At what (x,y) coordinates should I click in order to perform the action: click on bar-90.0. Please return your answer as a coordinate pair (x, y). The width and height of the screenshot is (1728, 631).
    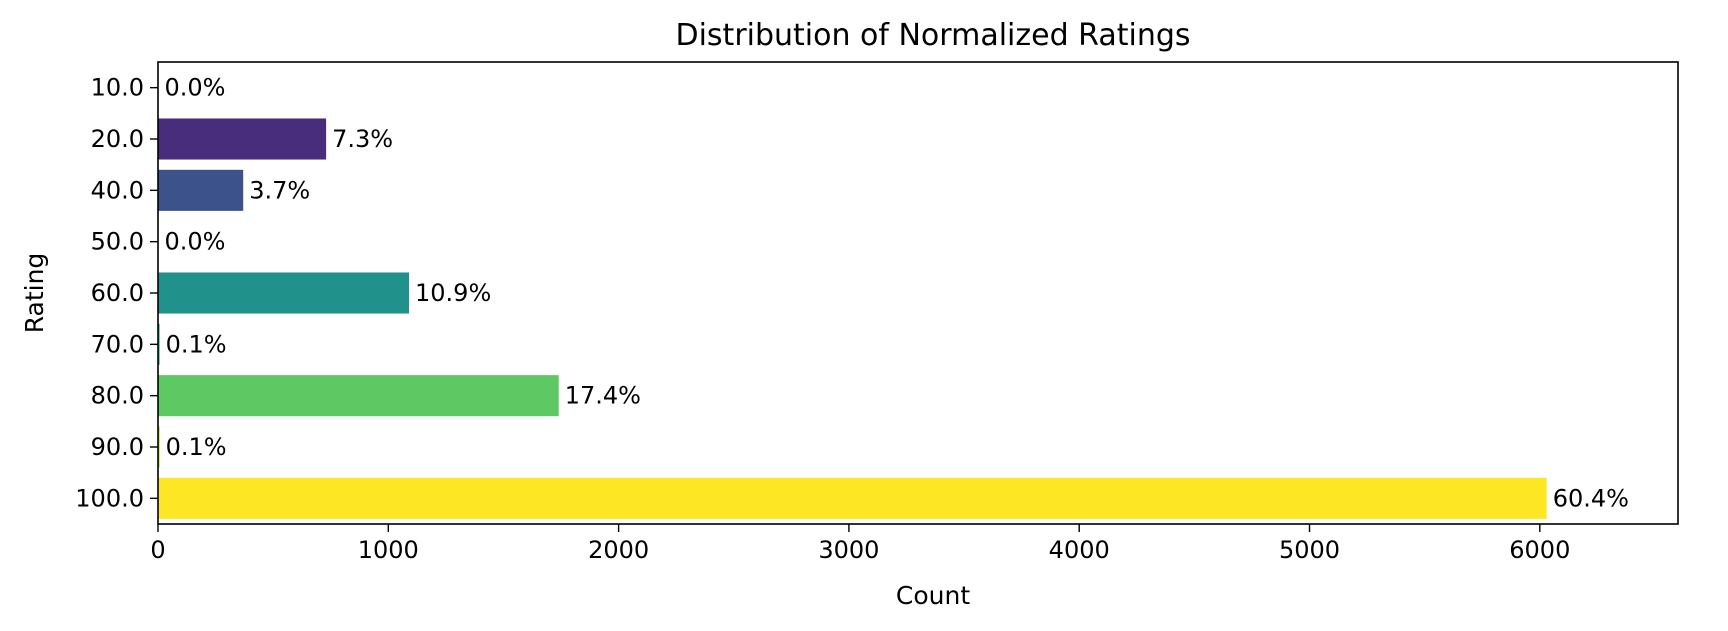
    Looking at the image, I should click on (159, 447).